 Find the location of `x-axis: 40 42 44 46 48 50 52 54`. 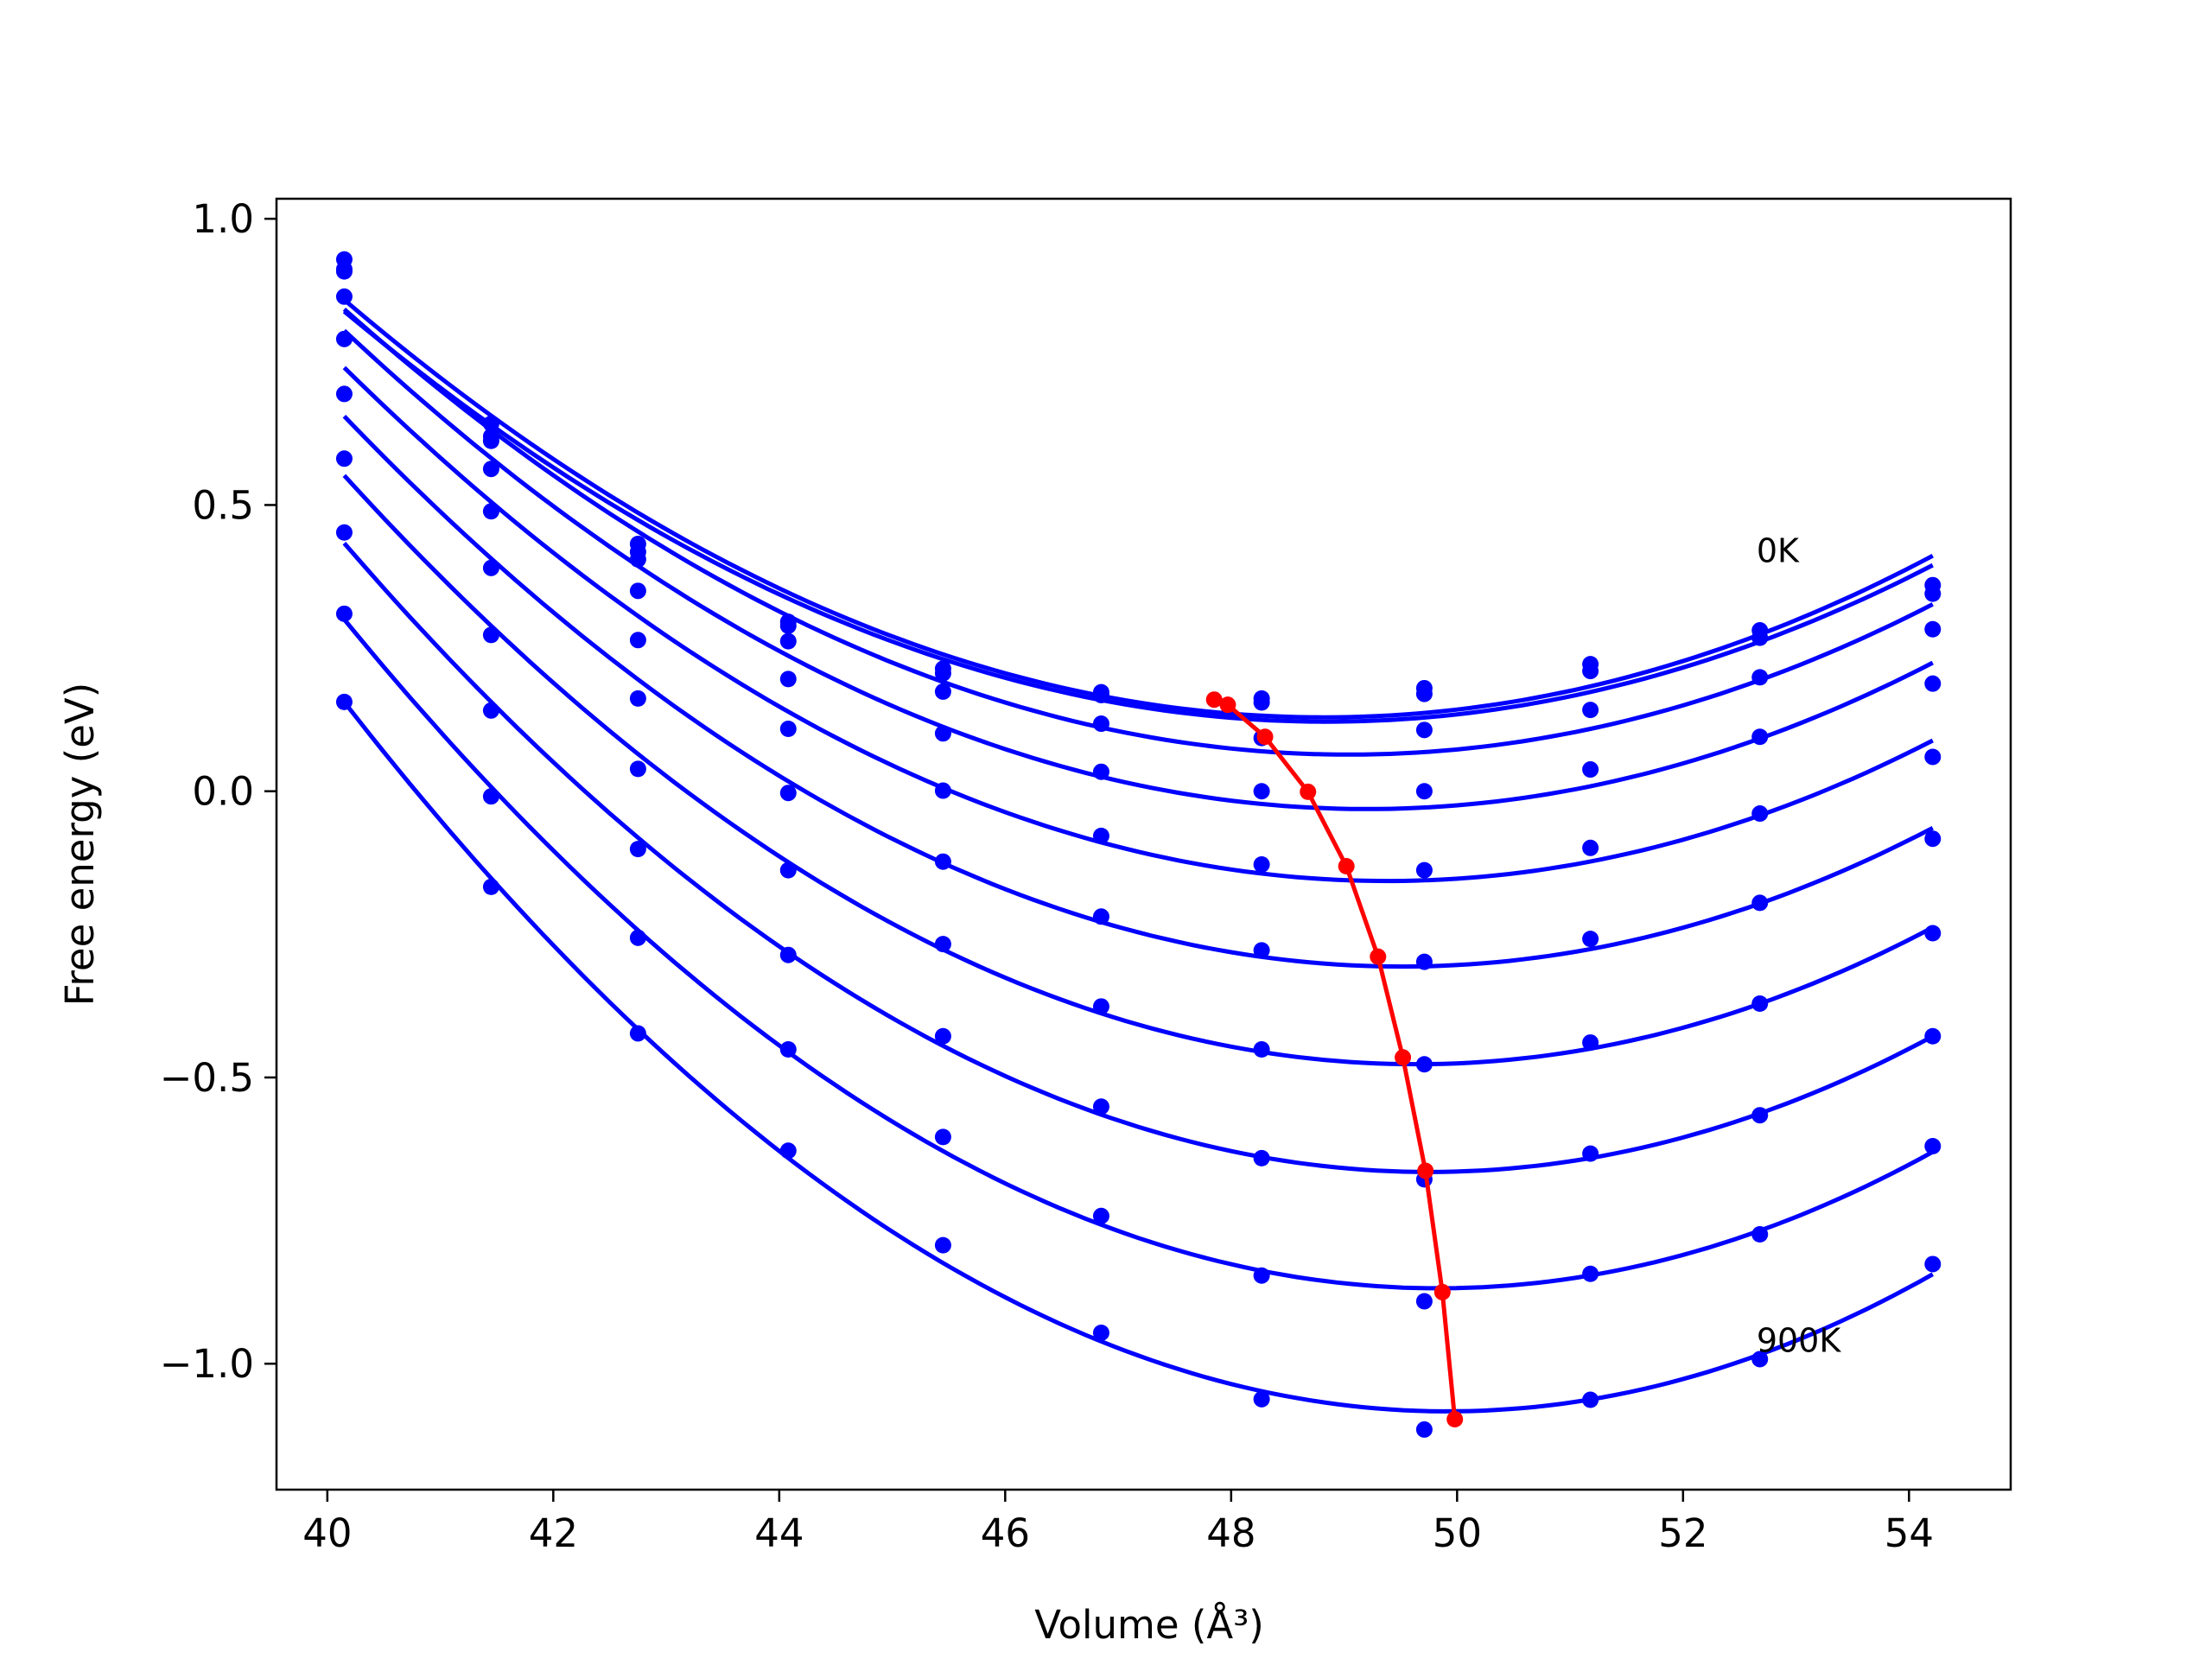

x-axis: 40 42 44 46 48 50 52 54 is located at coordinates (1118, 1523).